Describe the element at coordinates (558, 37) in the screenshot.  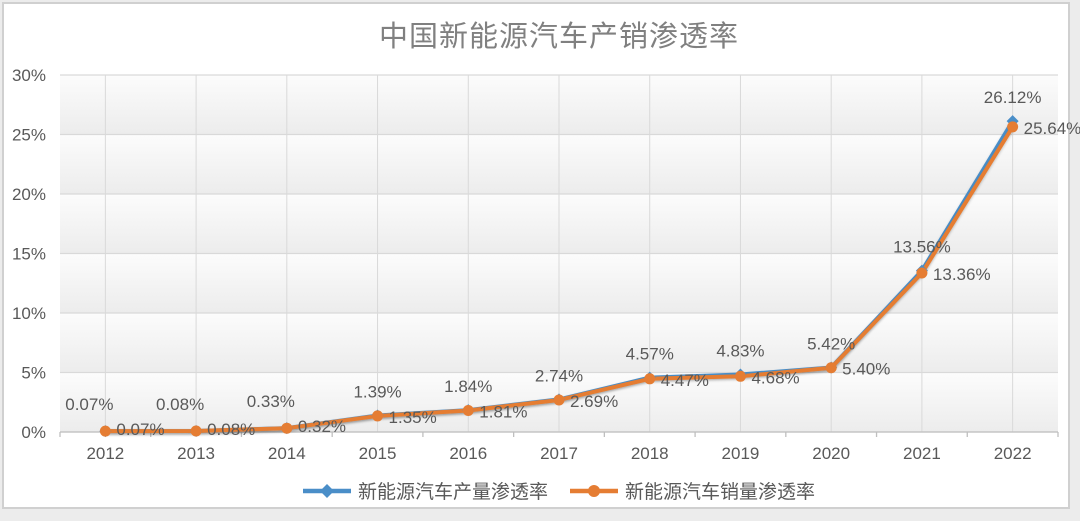
I see `chart-title: 中国新能源汽车产销渗透率` at that location.